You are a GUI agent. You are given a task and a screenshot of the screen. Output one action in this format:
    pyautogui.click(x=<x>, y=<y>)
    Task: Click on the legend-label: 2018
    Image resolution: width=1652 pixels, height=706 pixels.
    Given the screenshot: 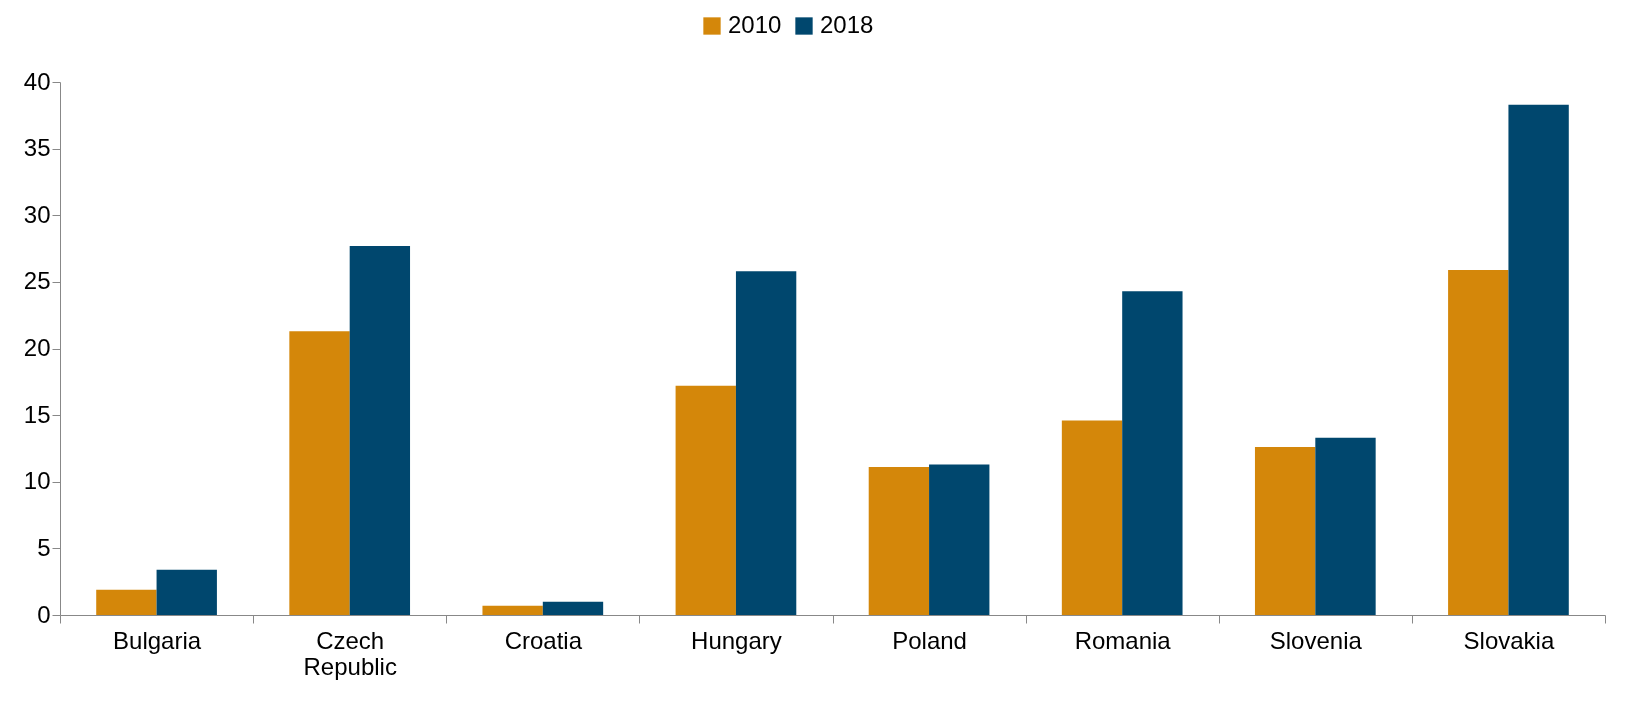 What is the action you would take?
    pyautogui.click(x=847, y=24)
    